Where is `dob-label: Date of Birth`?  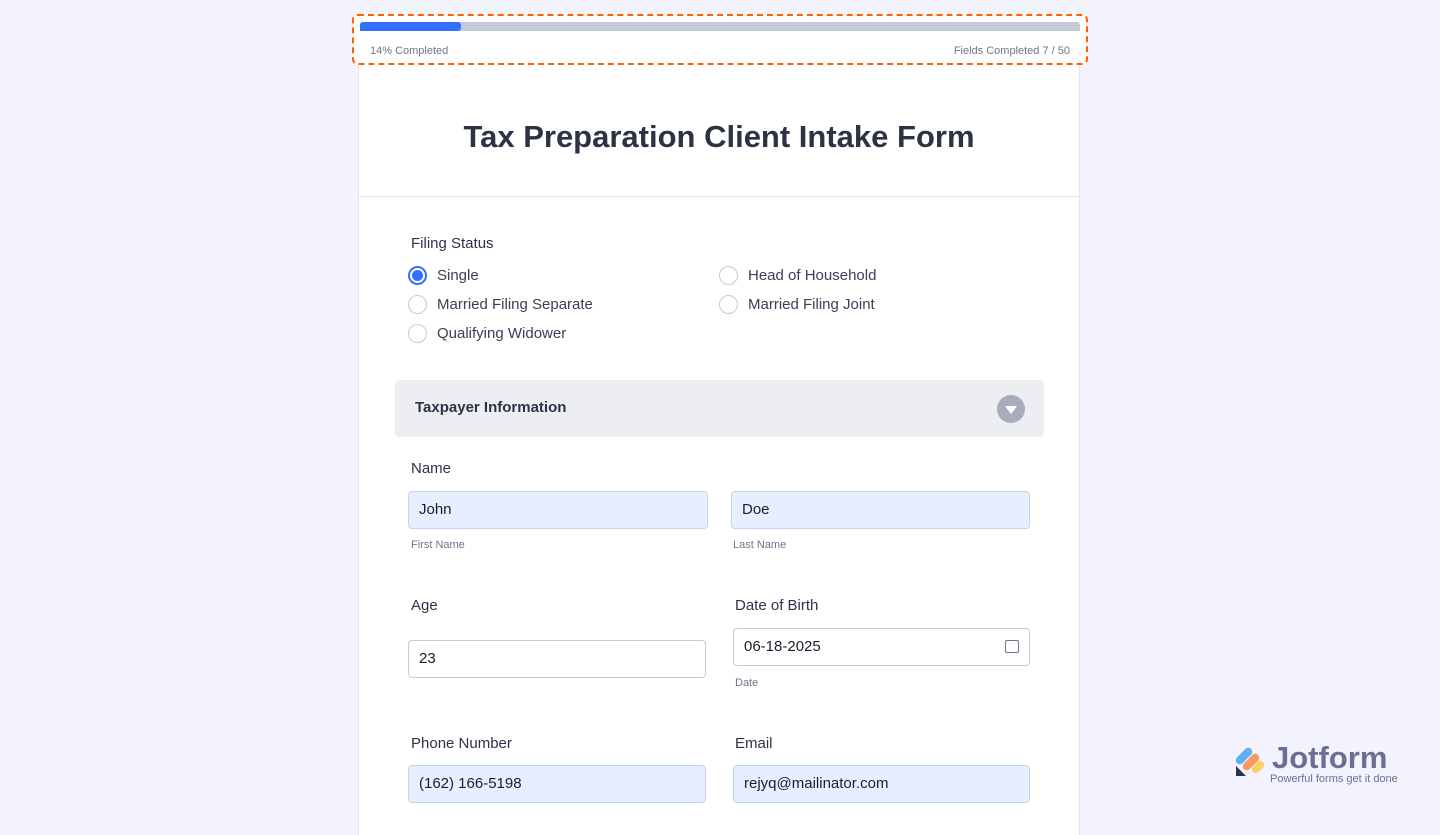
dob-label: Date of Birth is located at coordinates (777, 605).